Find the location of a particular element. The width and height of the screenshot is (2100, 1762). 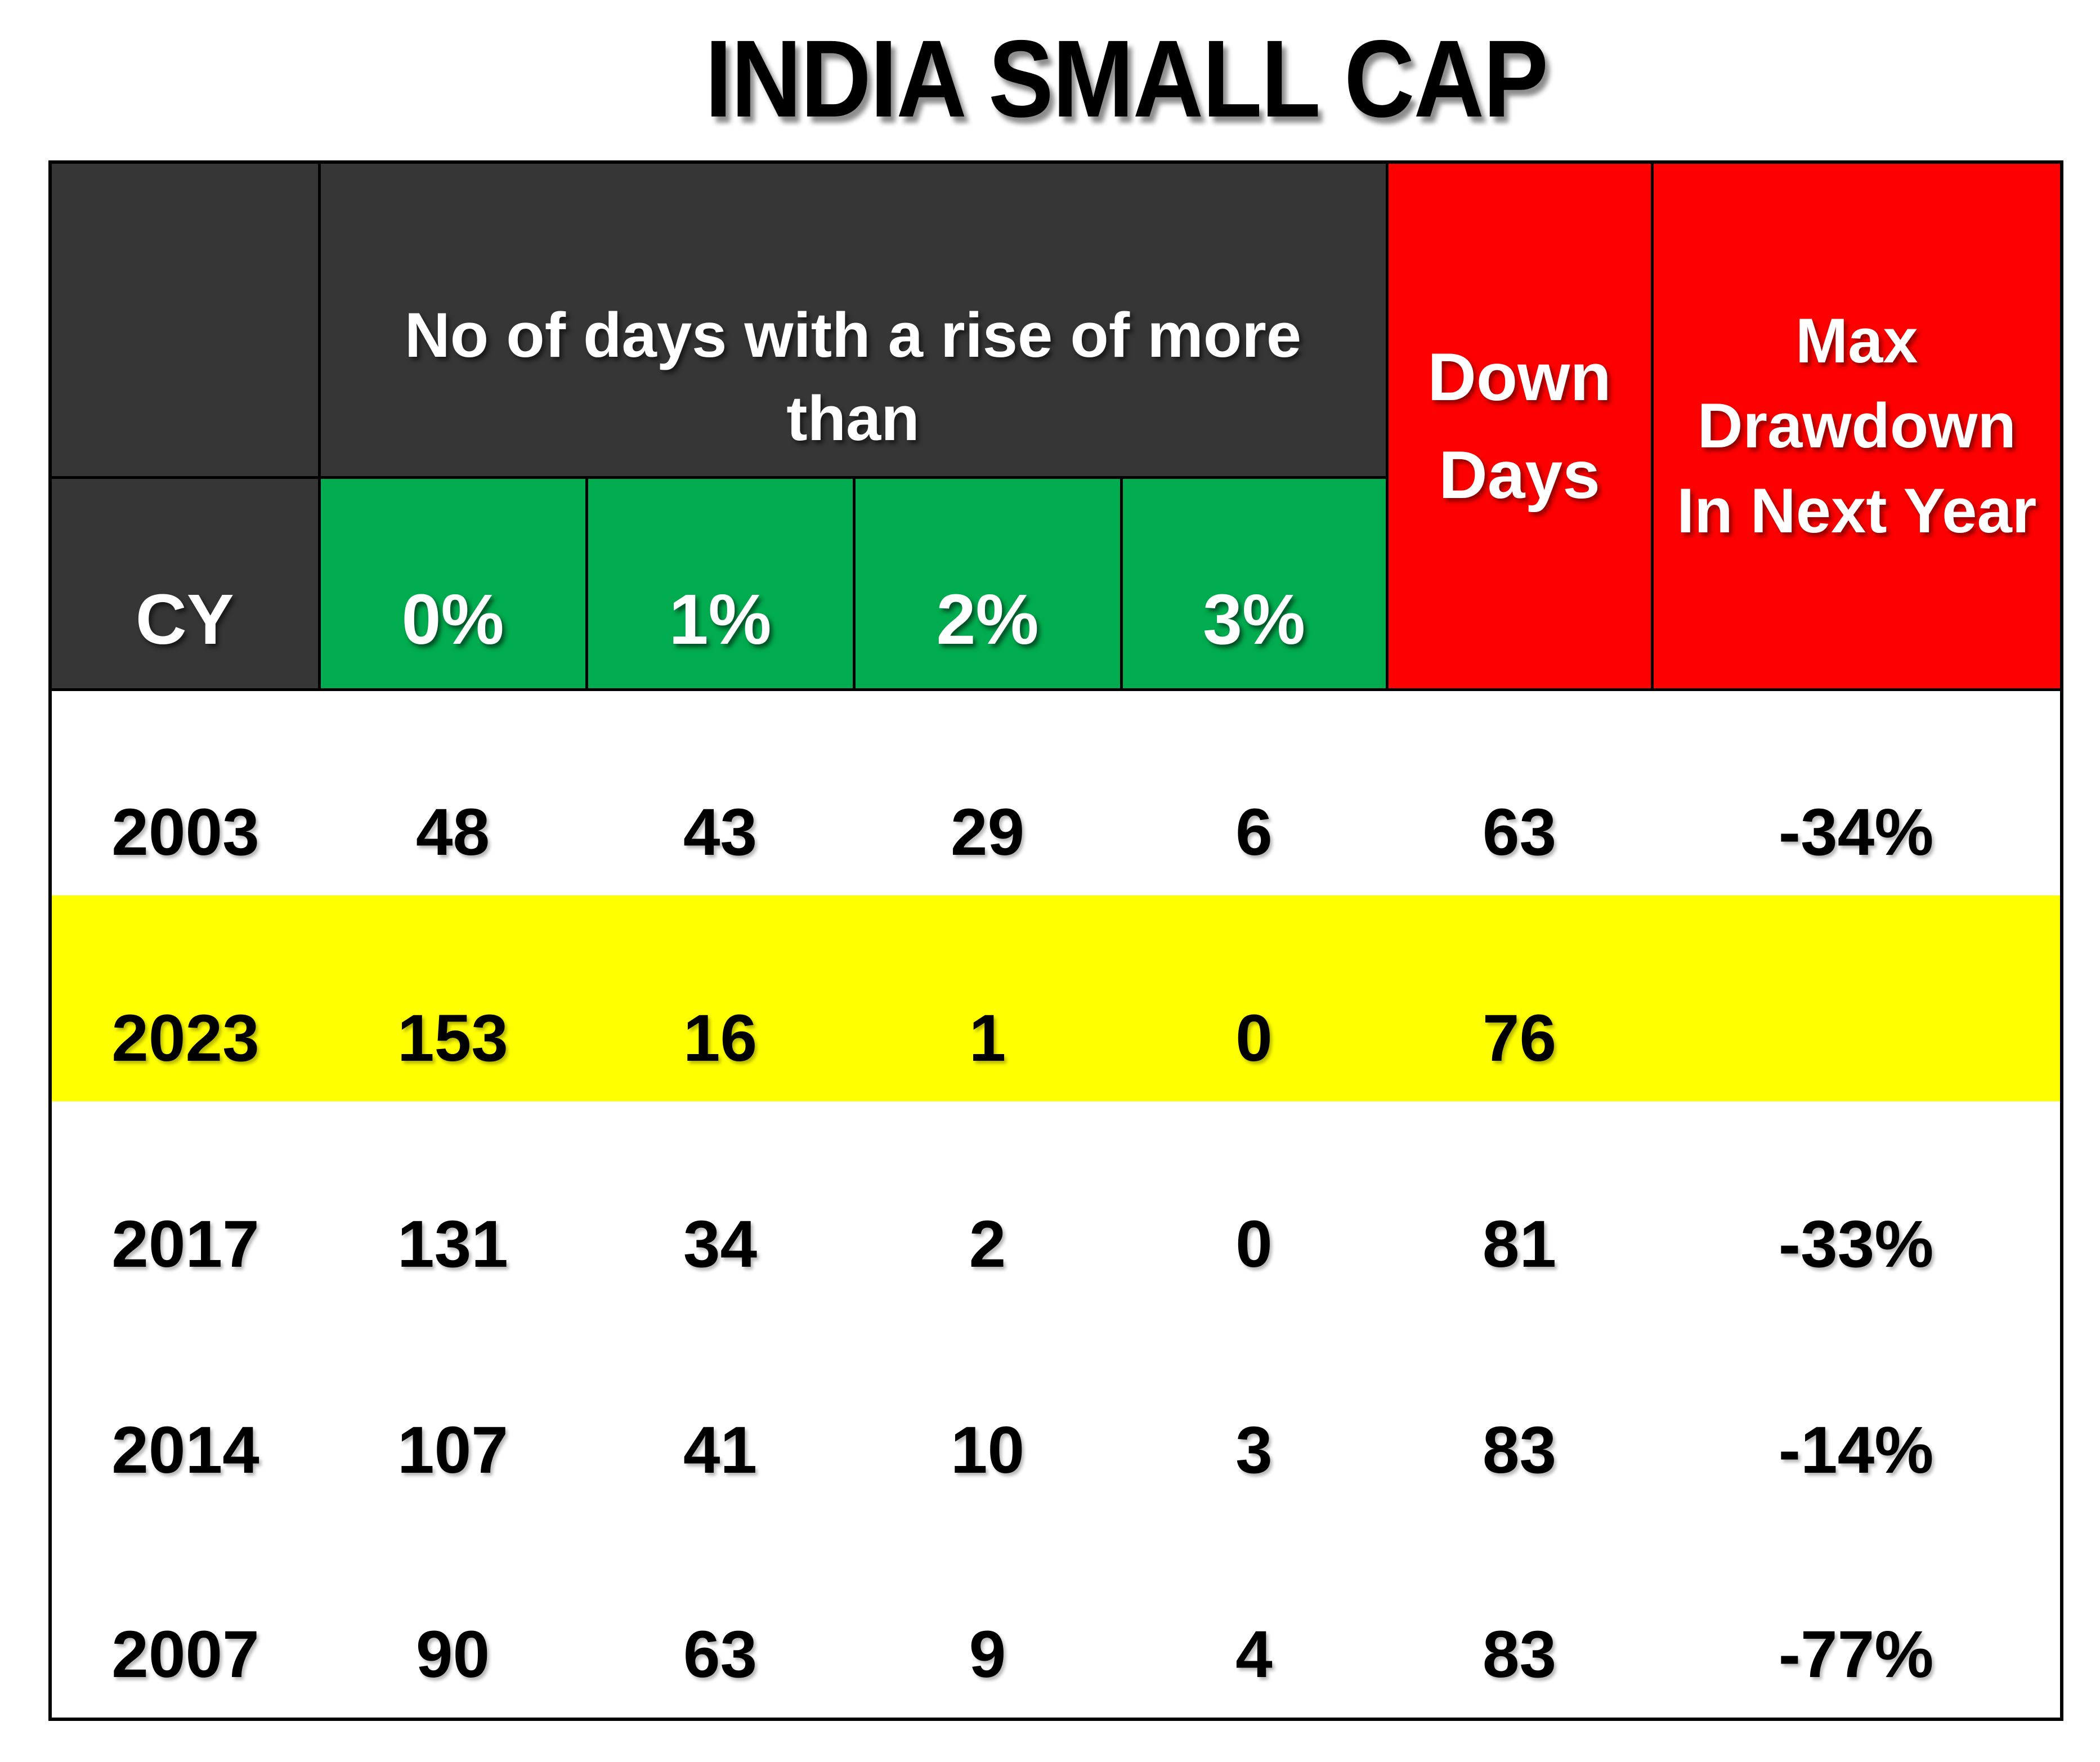

header-cell-down-days: Down Days is located at coordinates (1519, 426).